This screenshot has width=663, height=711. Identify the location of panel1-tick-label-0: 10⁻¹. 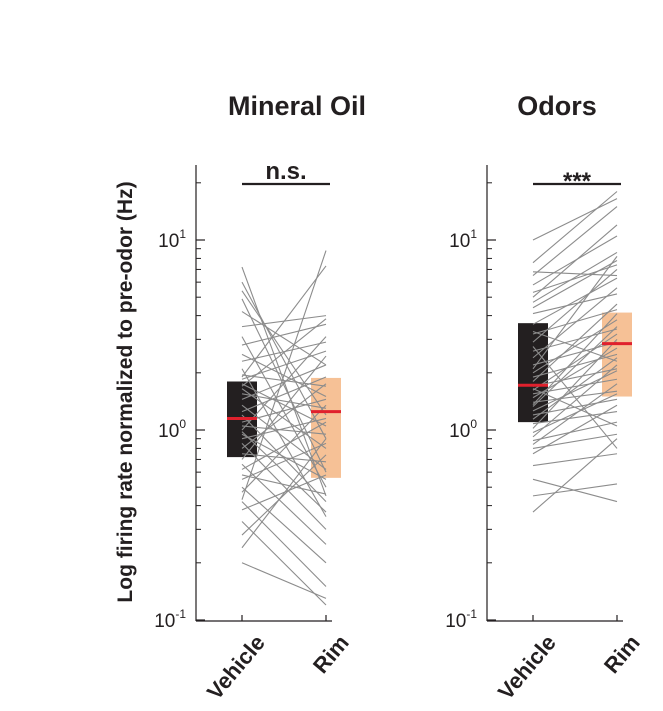
(461, 619).